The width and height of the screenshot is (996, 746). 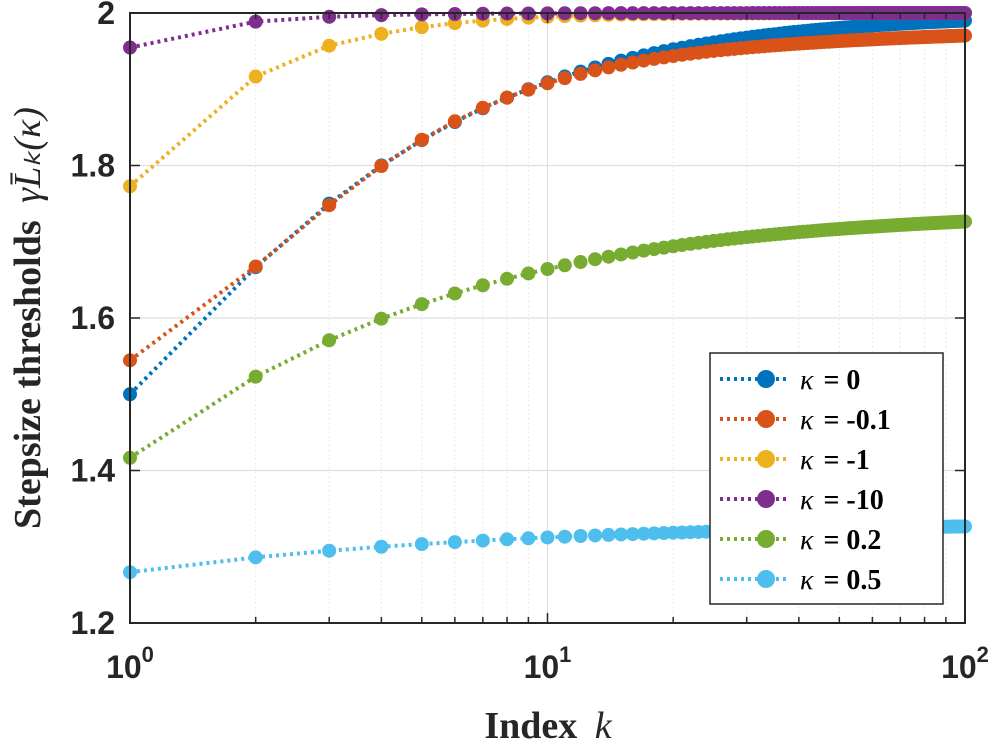 I want to click on legend-label: κ = -0.1, so click(x=845, y=420).